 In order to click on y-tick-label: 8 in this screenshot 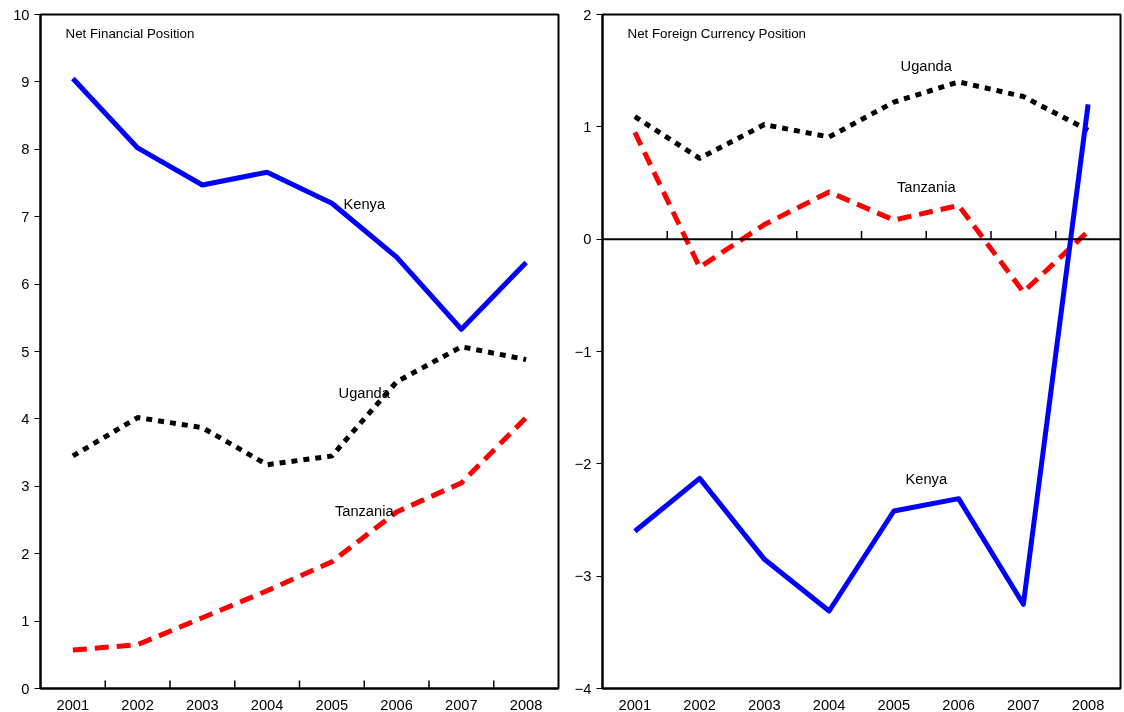, I will do `click(25, 149)`.